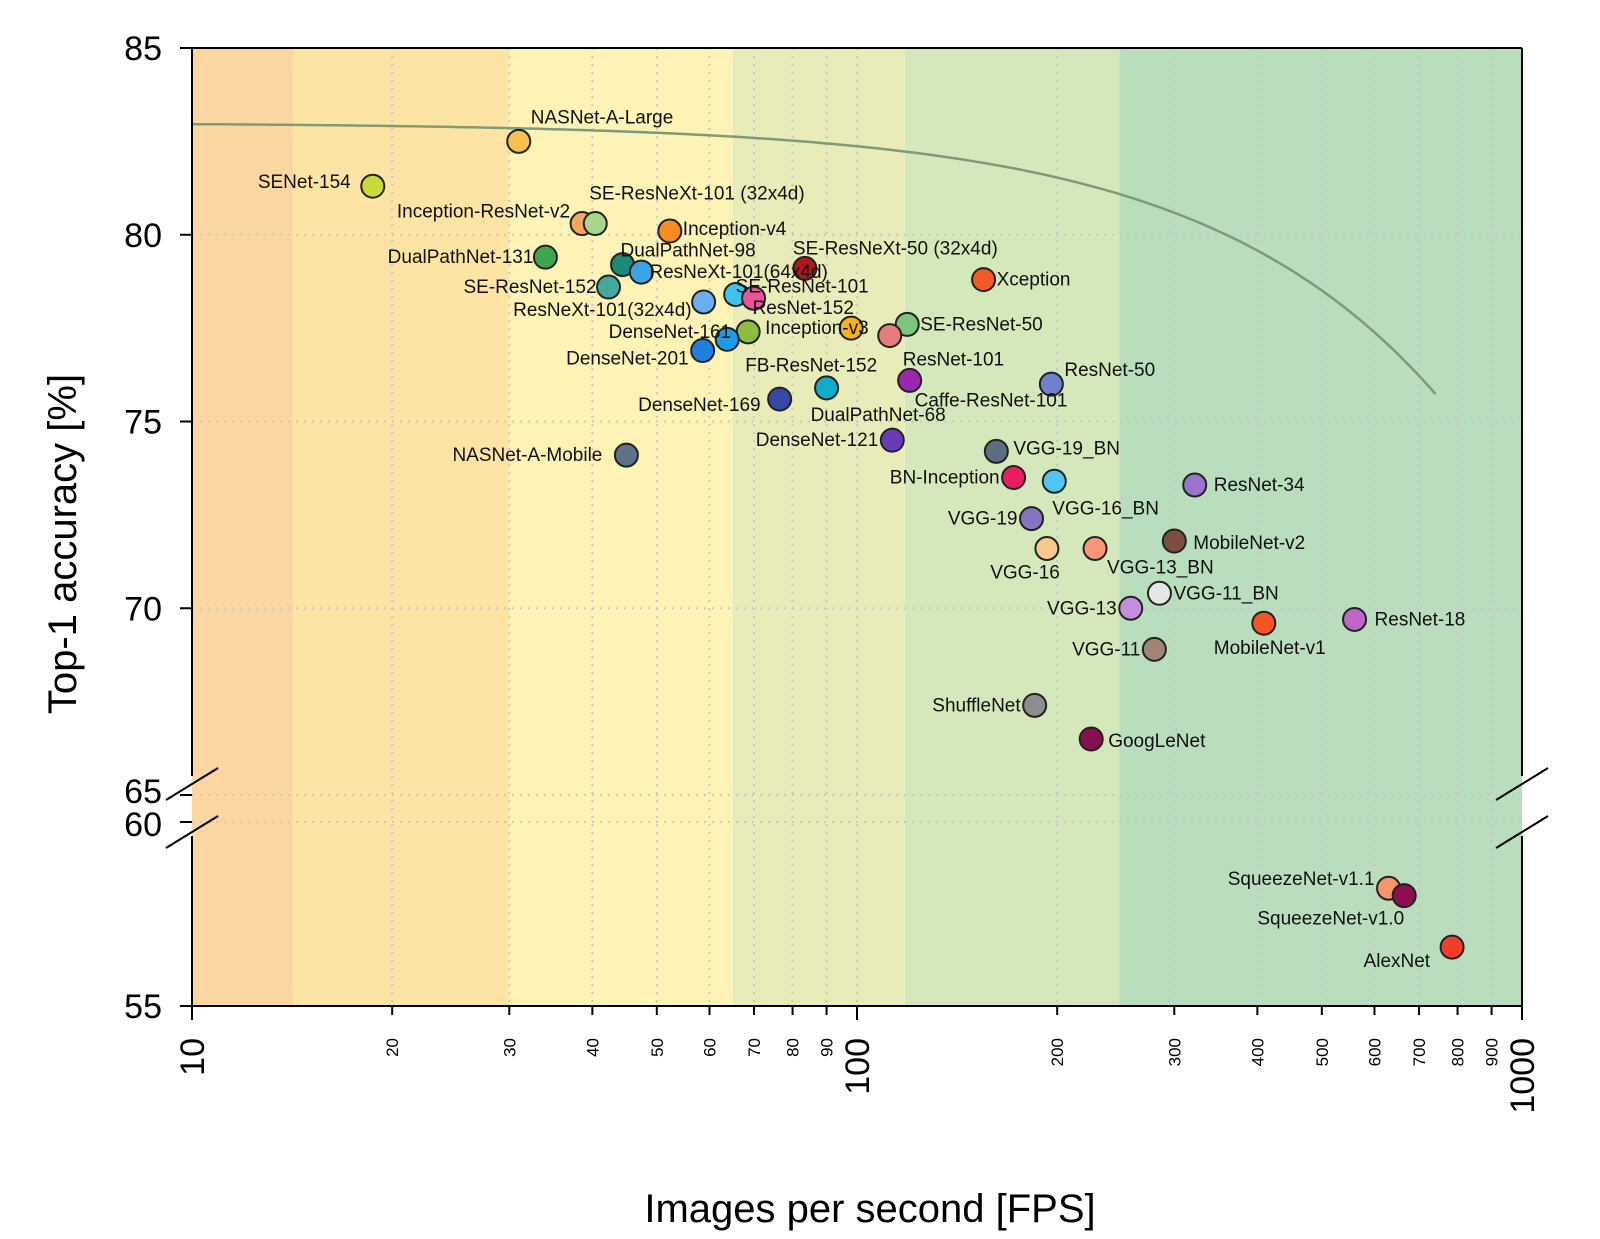 The image size is (1600, 1239). I want to click on point-label: VGG-16_BN, so click(1105, 508).